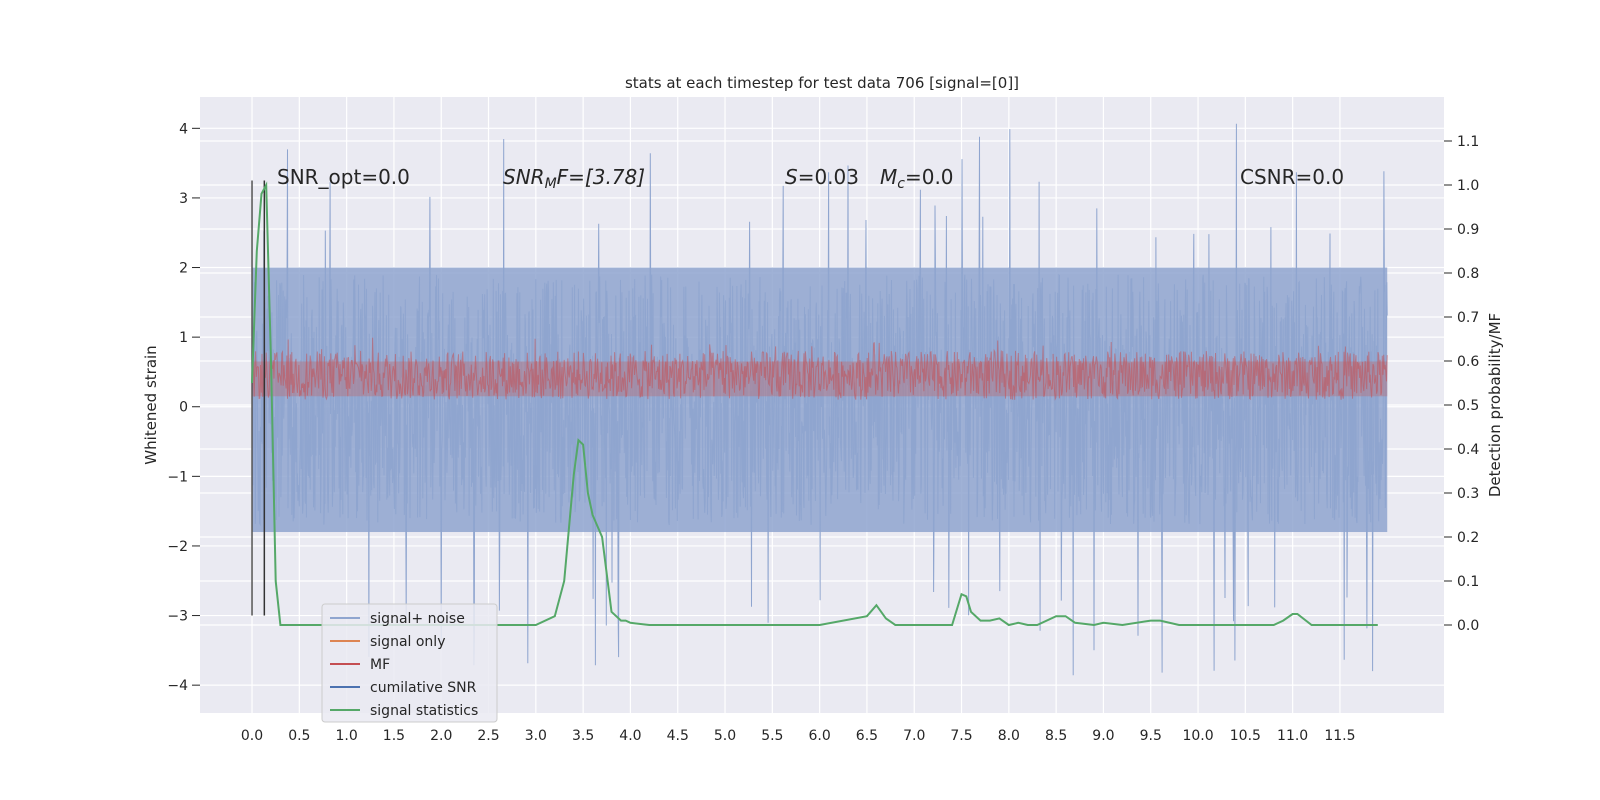  I want to click on x-tick-label: 10.0, so click(1197, 736).